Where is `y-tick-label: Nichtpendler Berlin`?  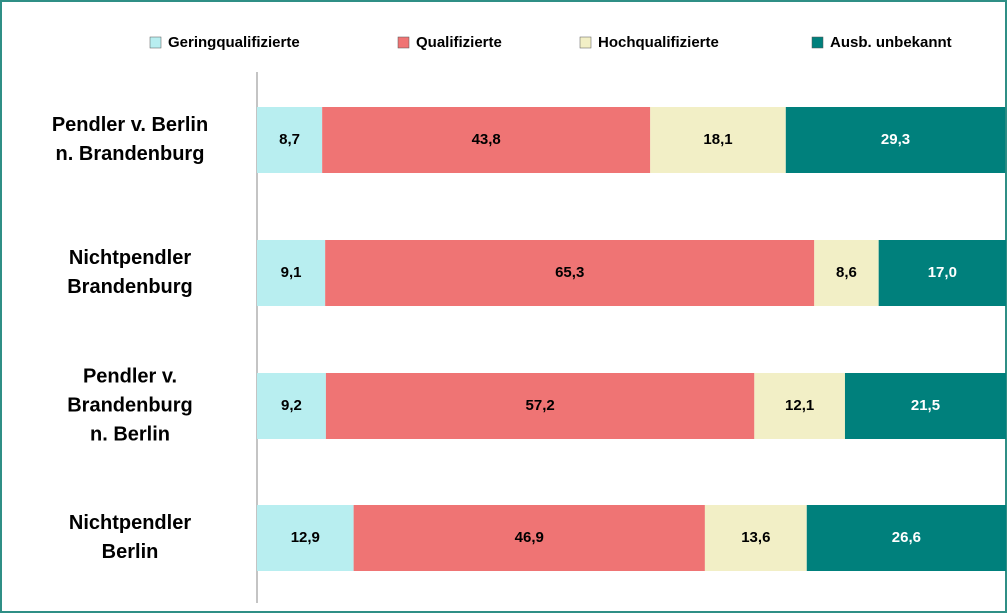 y-tick-label: Nichtpendler Berlin is located at coordinates (130, 537).